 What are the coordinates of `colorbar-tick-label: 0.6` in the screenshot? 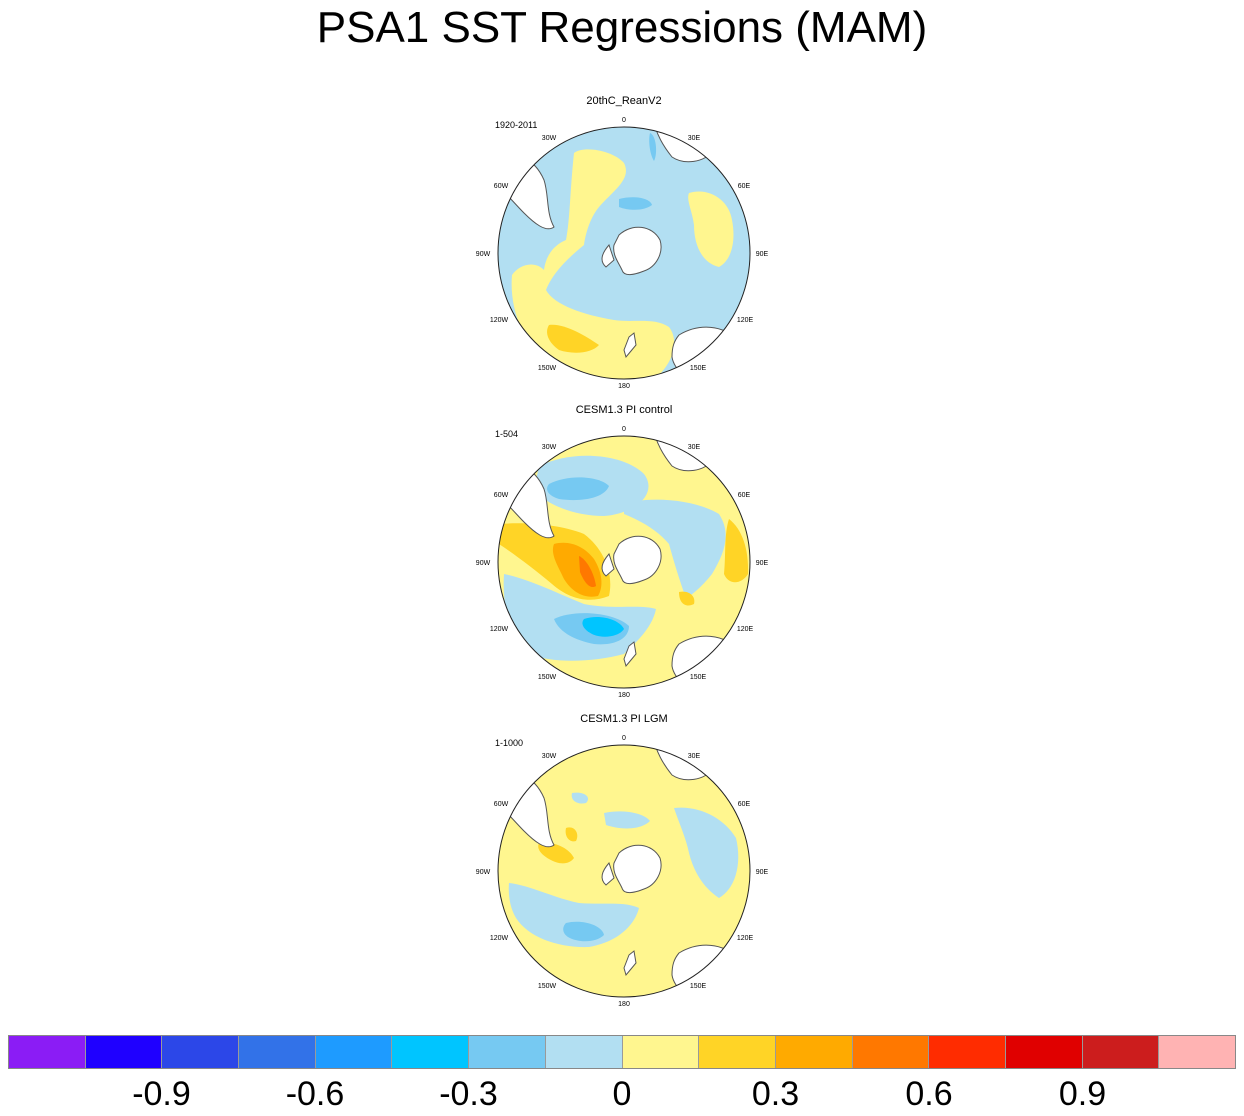 It's located at (929, 1094).